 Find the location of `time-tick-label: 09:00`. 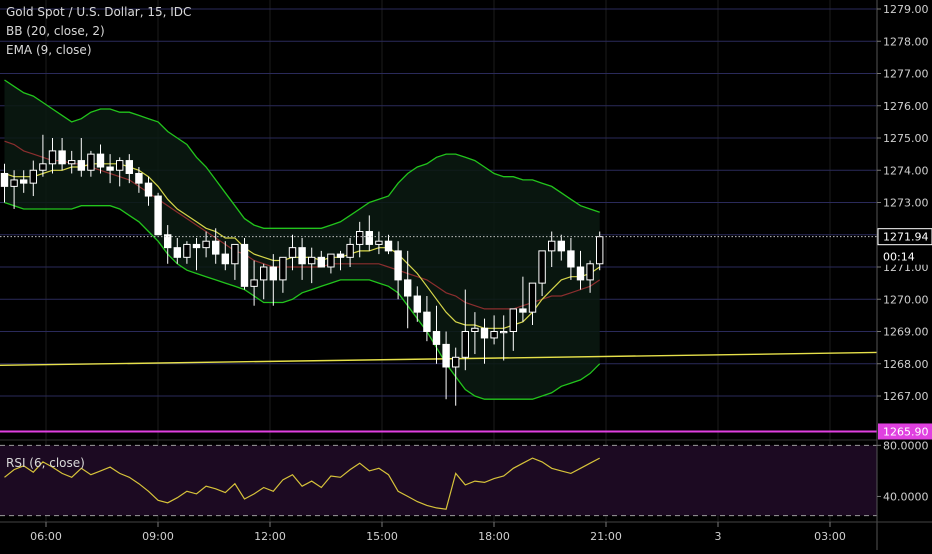

time-tick-label: 09:00 is located at coordinates (158, 536).